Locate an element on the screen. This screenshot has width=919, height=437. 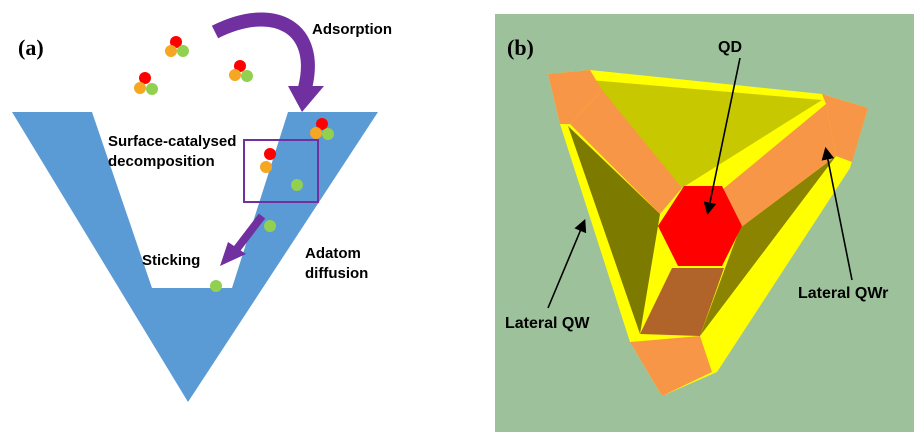
adsorption-label: Adsorption is located at coordinates (352, 29).